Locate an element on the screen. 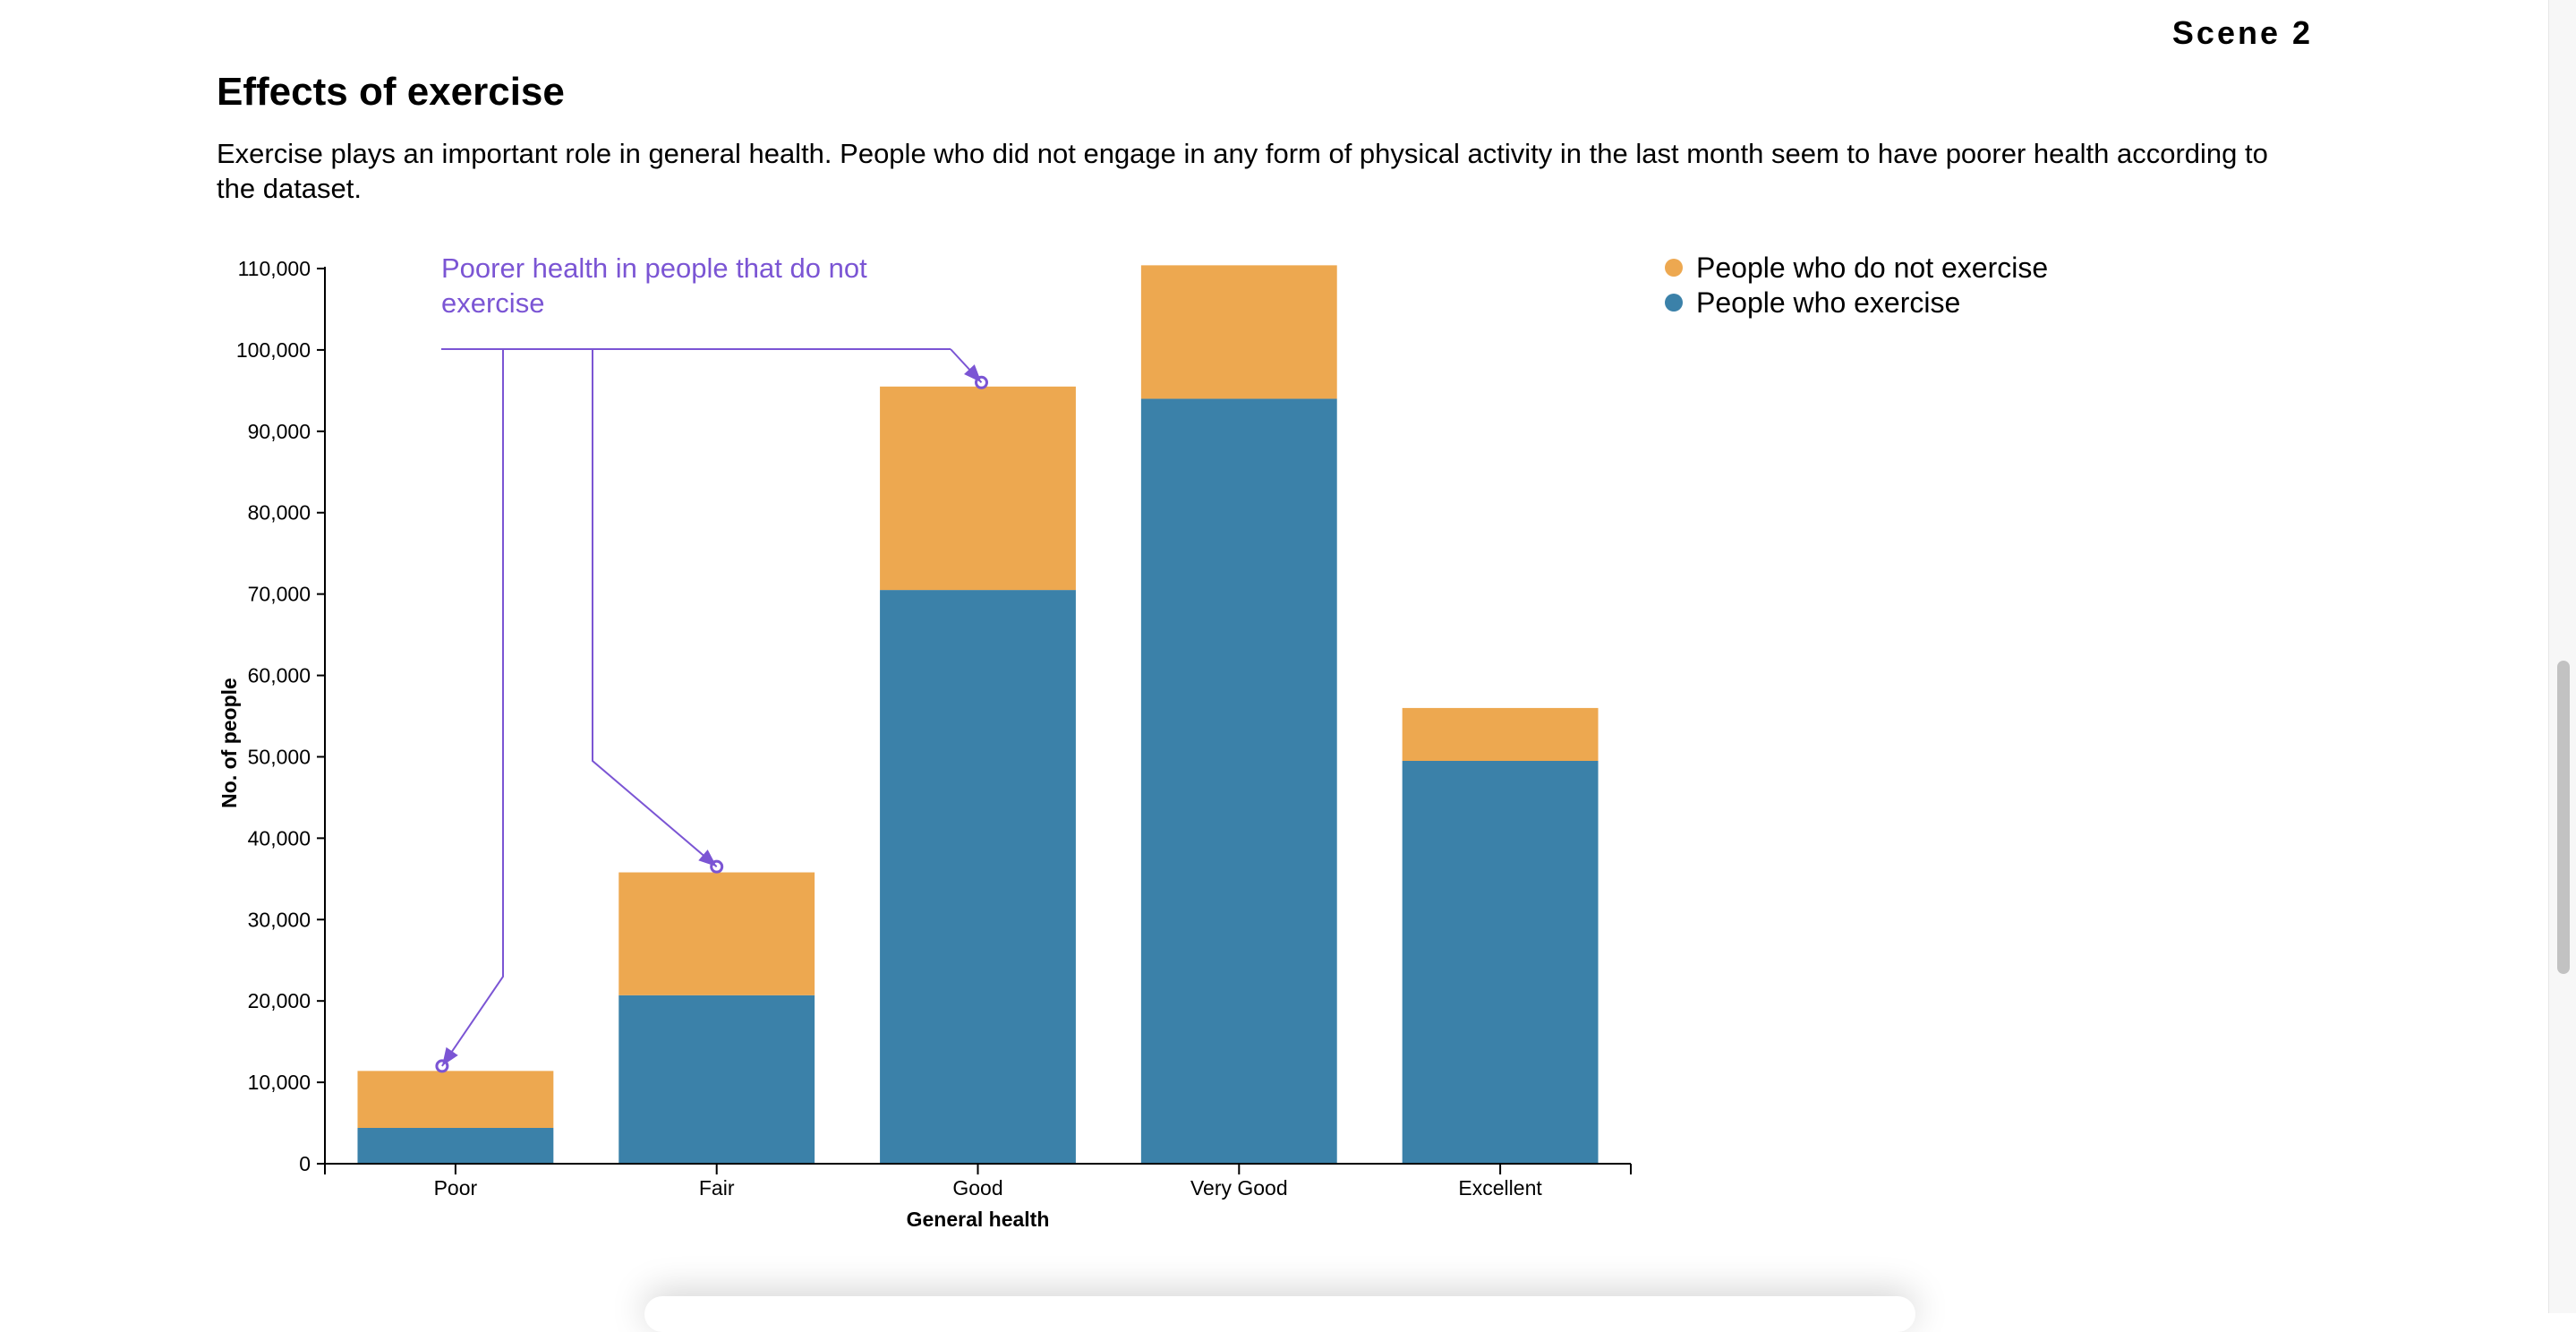 This screenshot has width=2576, height=1332. y-tick-label: 10,000 is located at coordinates (279, 1082).